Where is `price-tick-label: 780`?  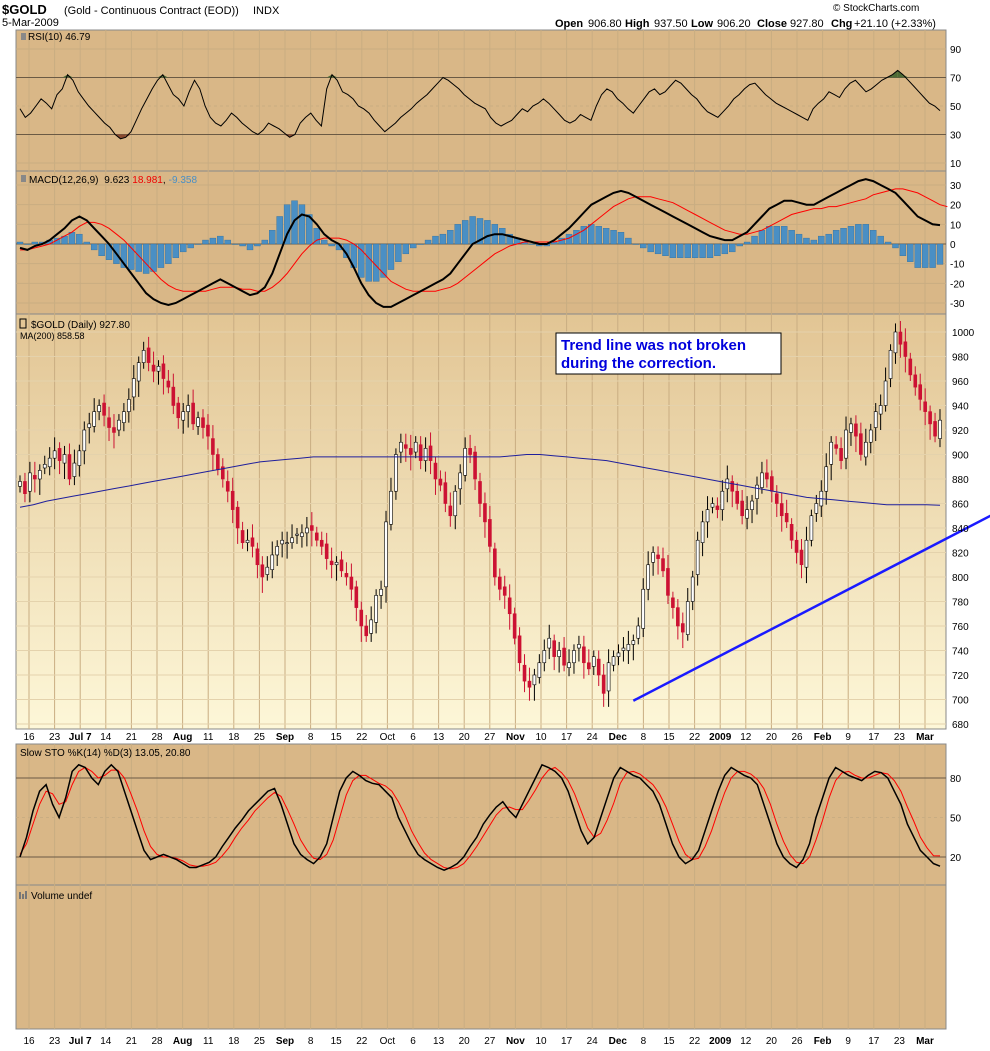
price-tick-label: 780 is located at coordinates (960, 603).